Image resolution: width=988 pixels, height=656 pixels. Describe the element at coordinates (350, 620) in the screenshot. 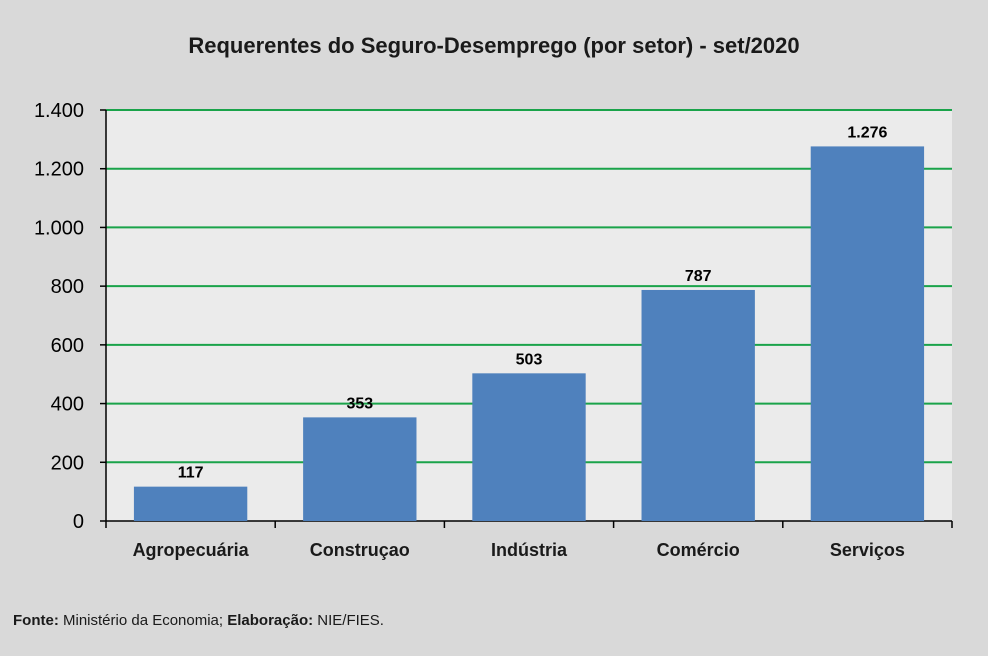

I see `prepared-text: NIE/FIES.` at that location.